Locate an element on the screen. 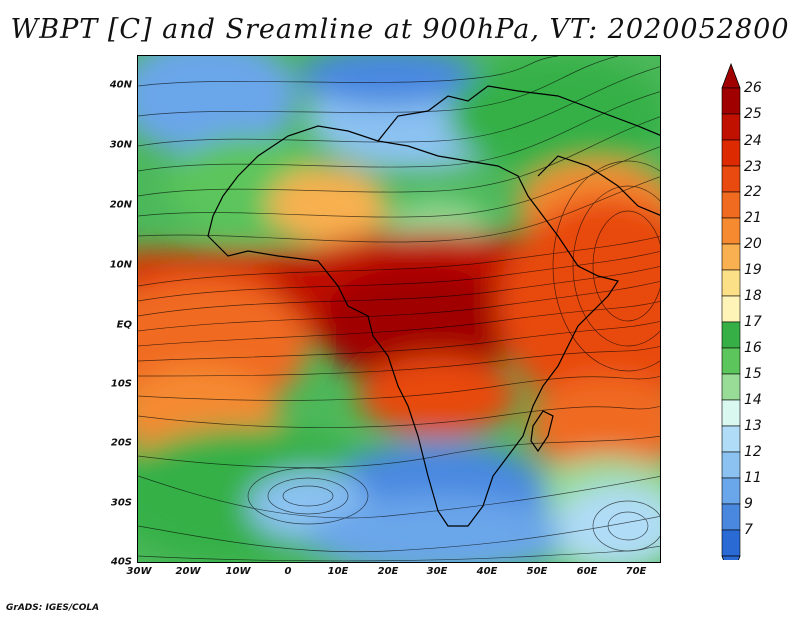  colorbar-label: 15 is located at coordinates (753, 374).